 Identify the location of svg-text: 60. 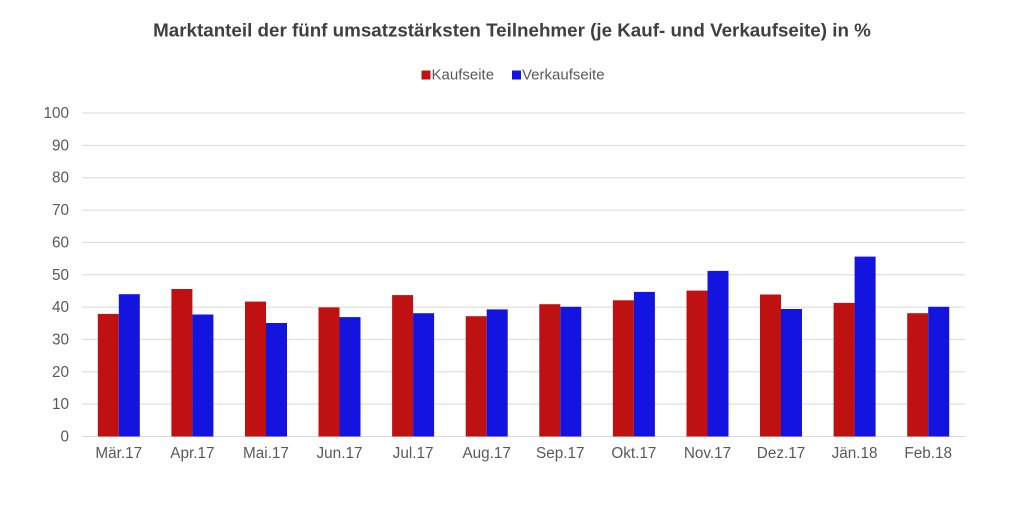
(60, 242).